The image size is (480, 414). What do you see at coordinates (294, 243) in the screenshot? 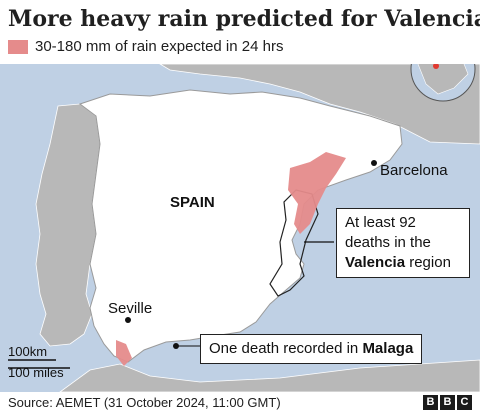
I see `valencia-region-outline` at bounding box center [294, 243].